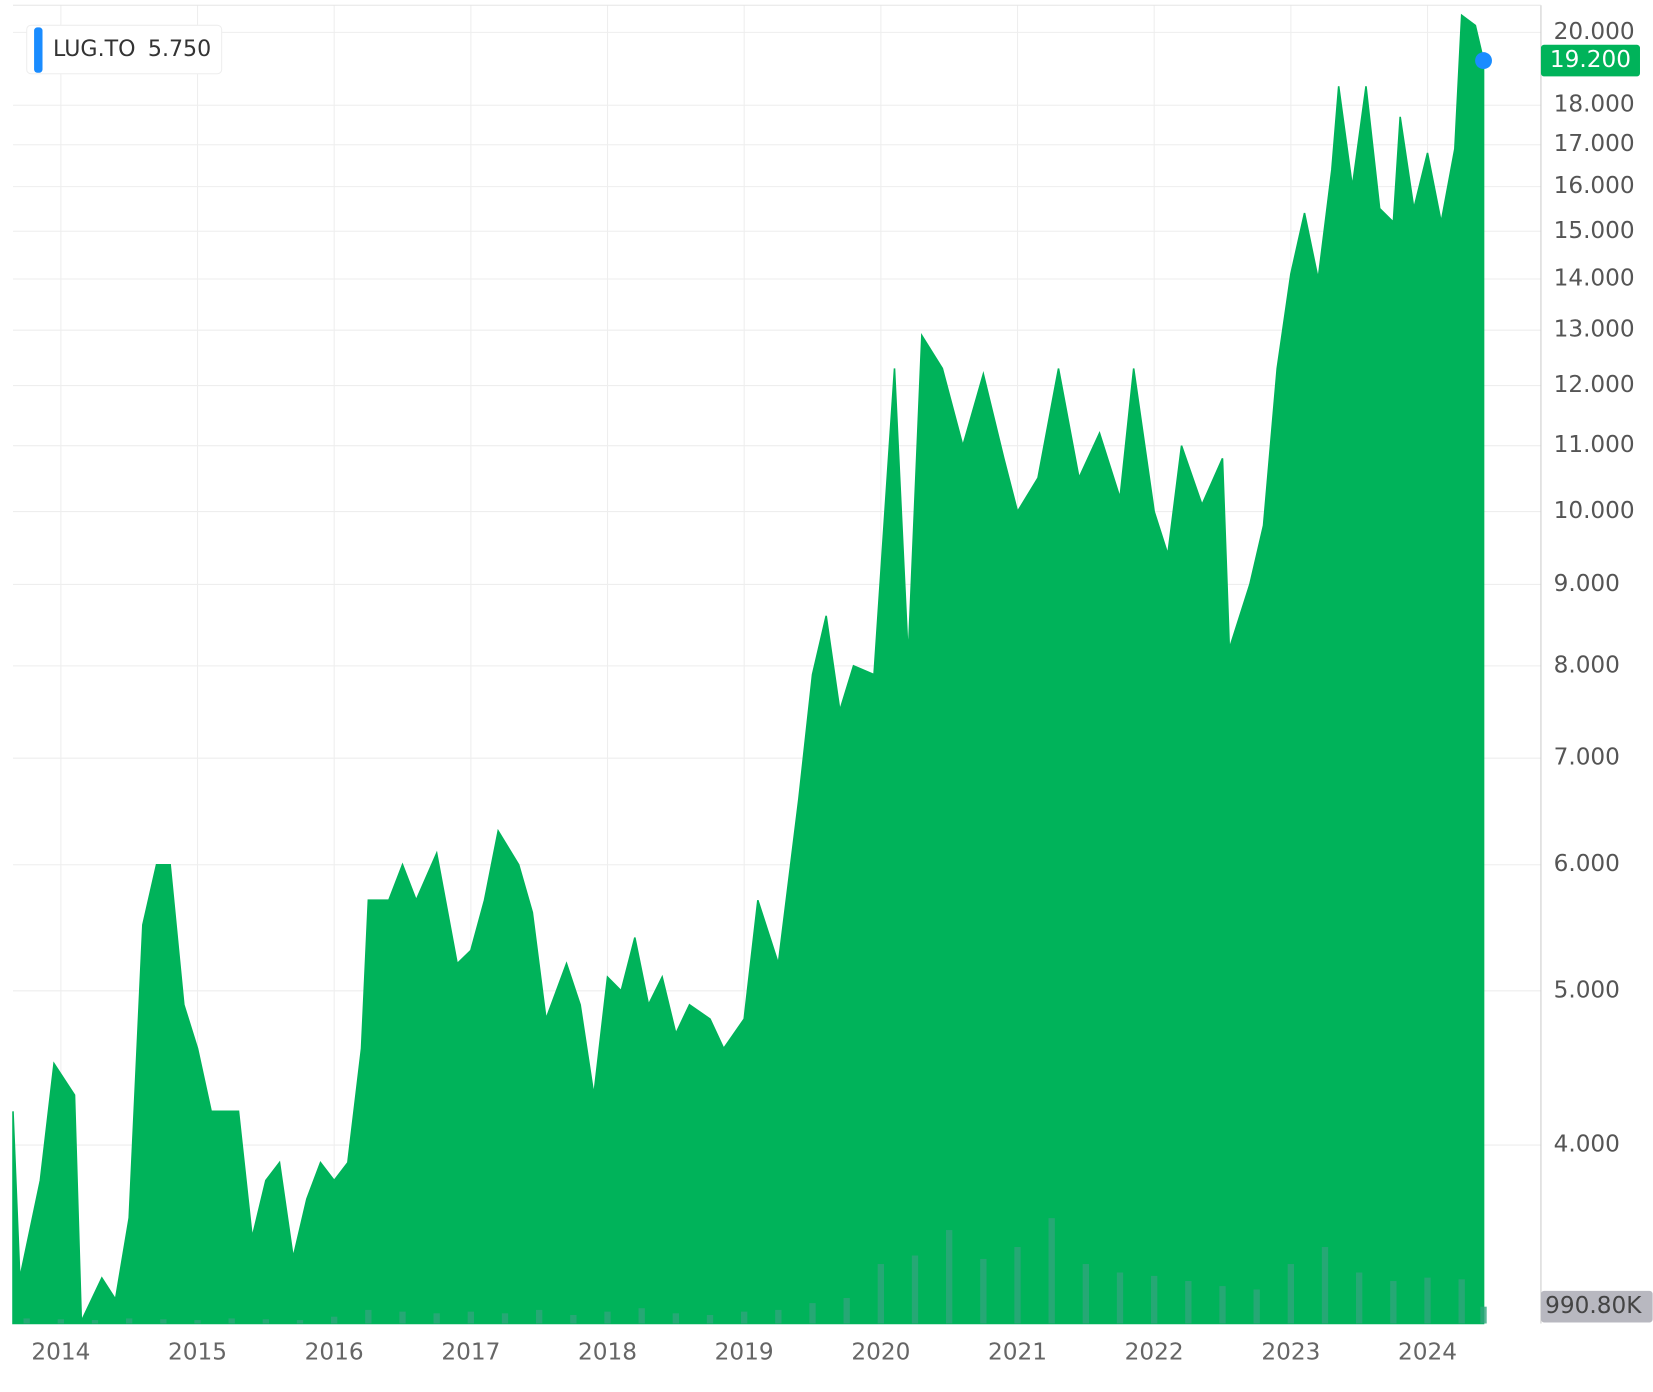  I want to click on last-value-box, so click(1590, 60).